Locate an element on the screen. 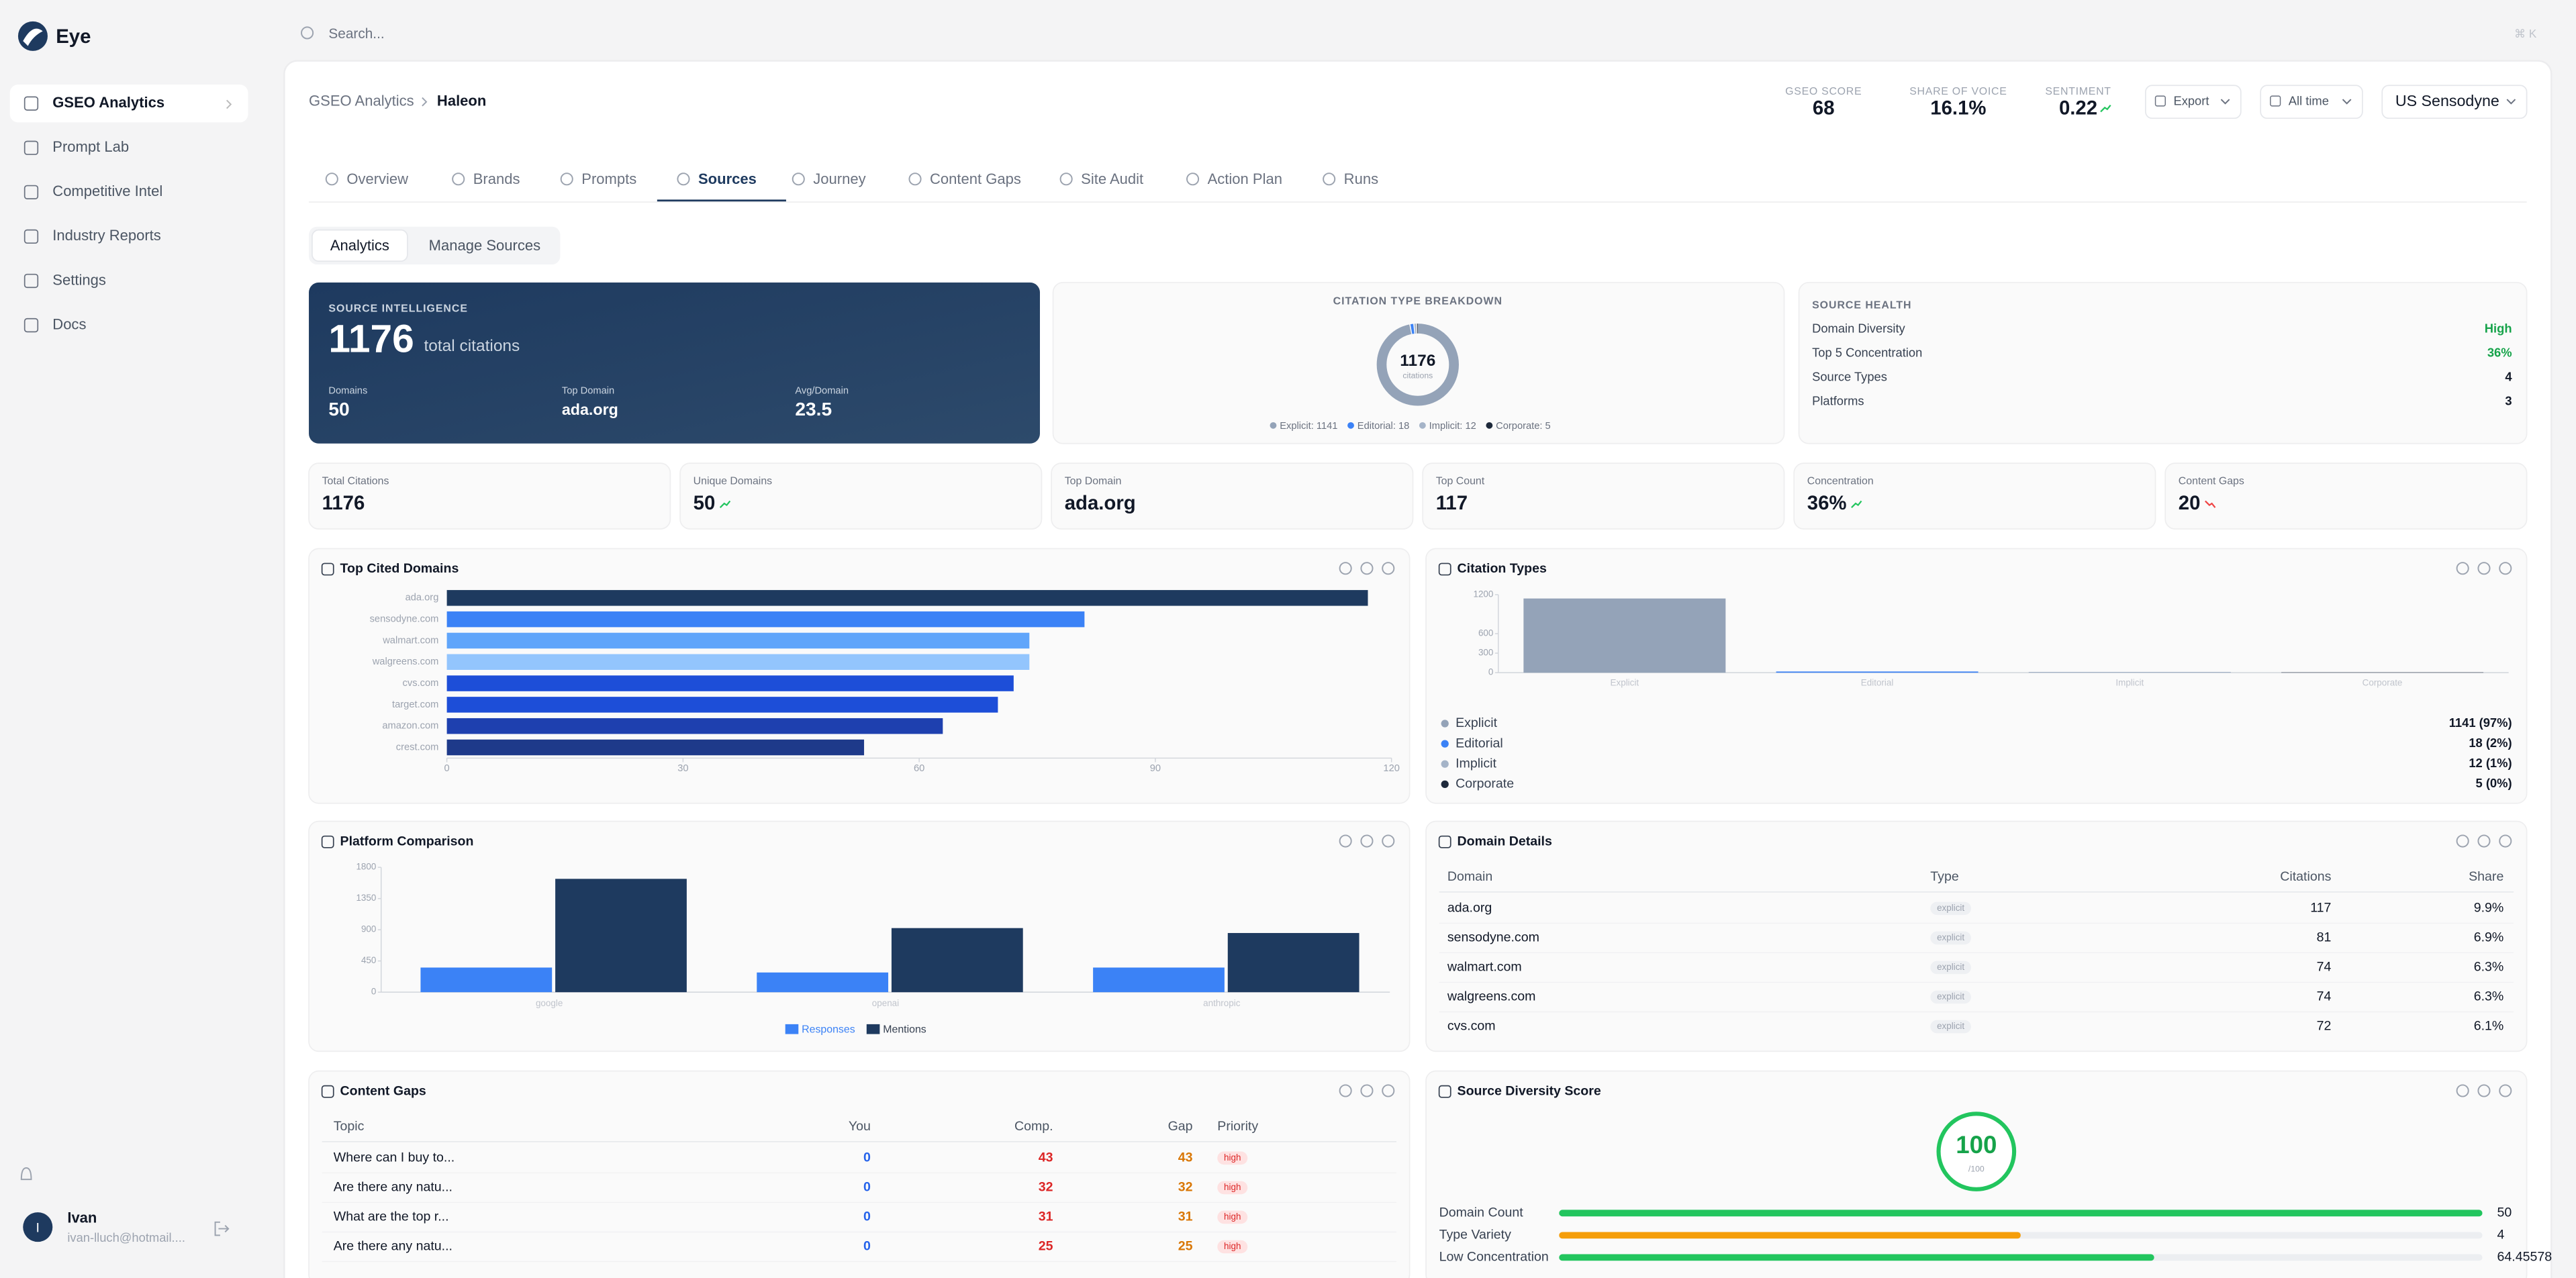 Image resolution: width=2576 pixels, height=1278 pixels. total-label: total citations is located at coordinates (472, 346).